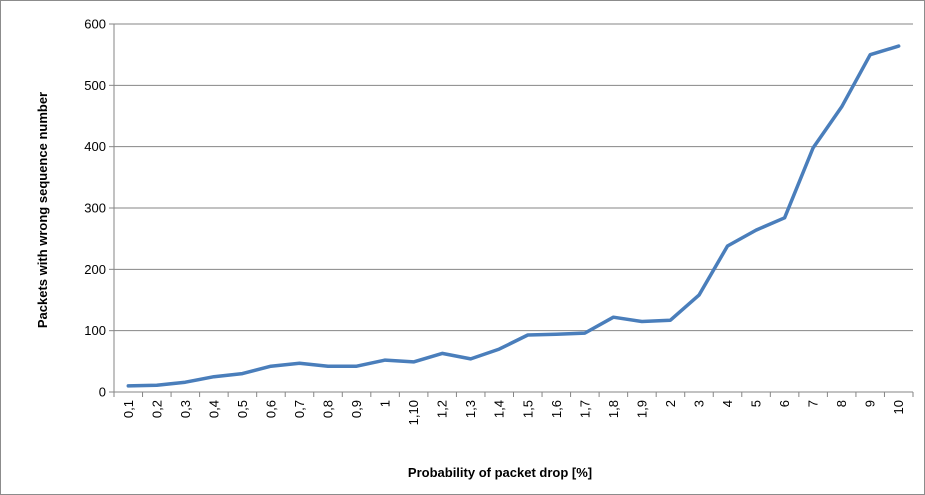 This screenshot has width=925, height=495. Describe the element at coordinates (42, 210) in the screenshot. I see `y-axis-title: Packets with wrong sequence number` at that location.